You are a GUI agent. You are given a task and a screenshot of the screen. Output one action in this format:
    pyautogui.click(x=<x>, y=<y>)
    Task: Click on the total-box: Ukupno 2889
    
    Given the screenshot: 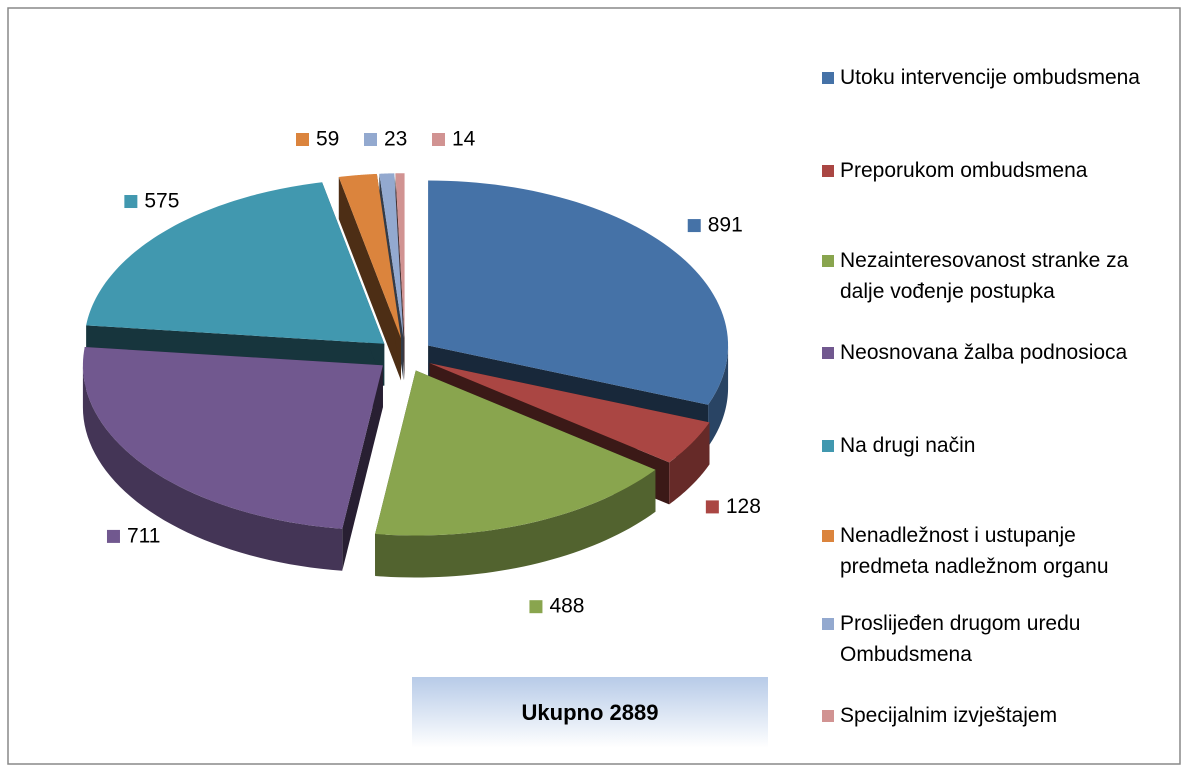 What is the action you would take?
    pyautogui.click(x=590, y=712)
    